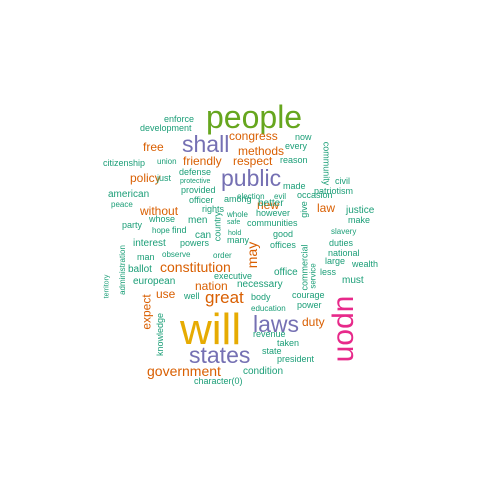 Image resolution: width=480 pixels, height=480 pixels. Describe the element at coordinates (294, 186) in the screenshot. I see `word: made` at that location.